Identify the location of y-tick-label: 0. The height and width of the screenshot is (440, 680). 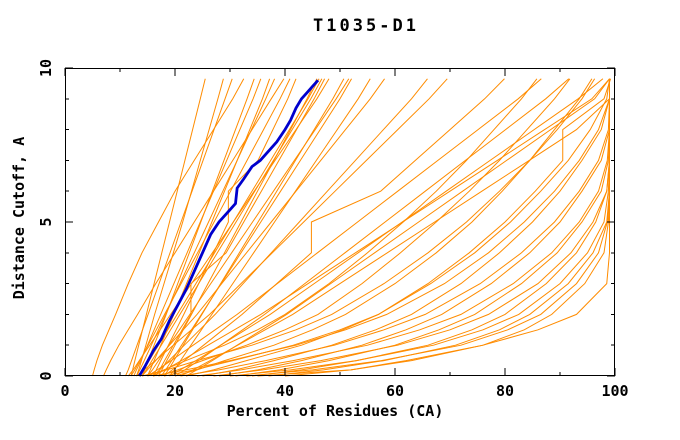
(46, 375).